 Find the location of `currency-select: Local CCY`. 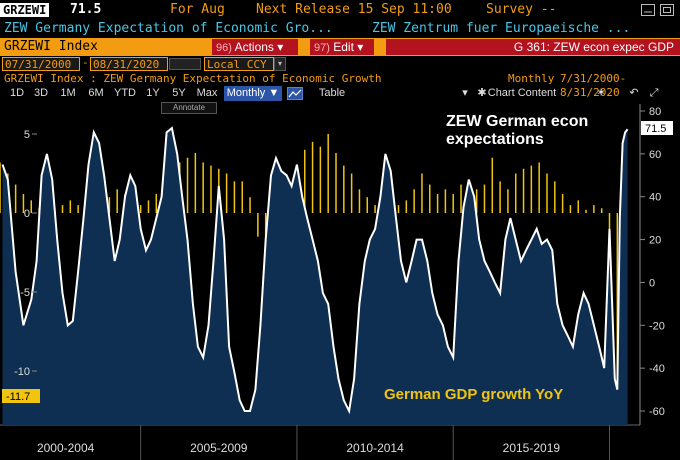

currency-select: Local CCY is located at coordinates (239, 64).